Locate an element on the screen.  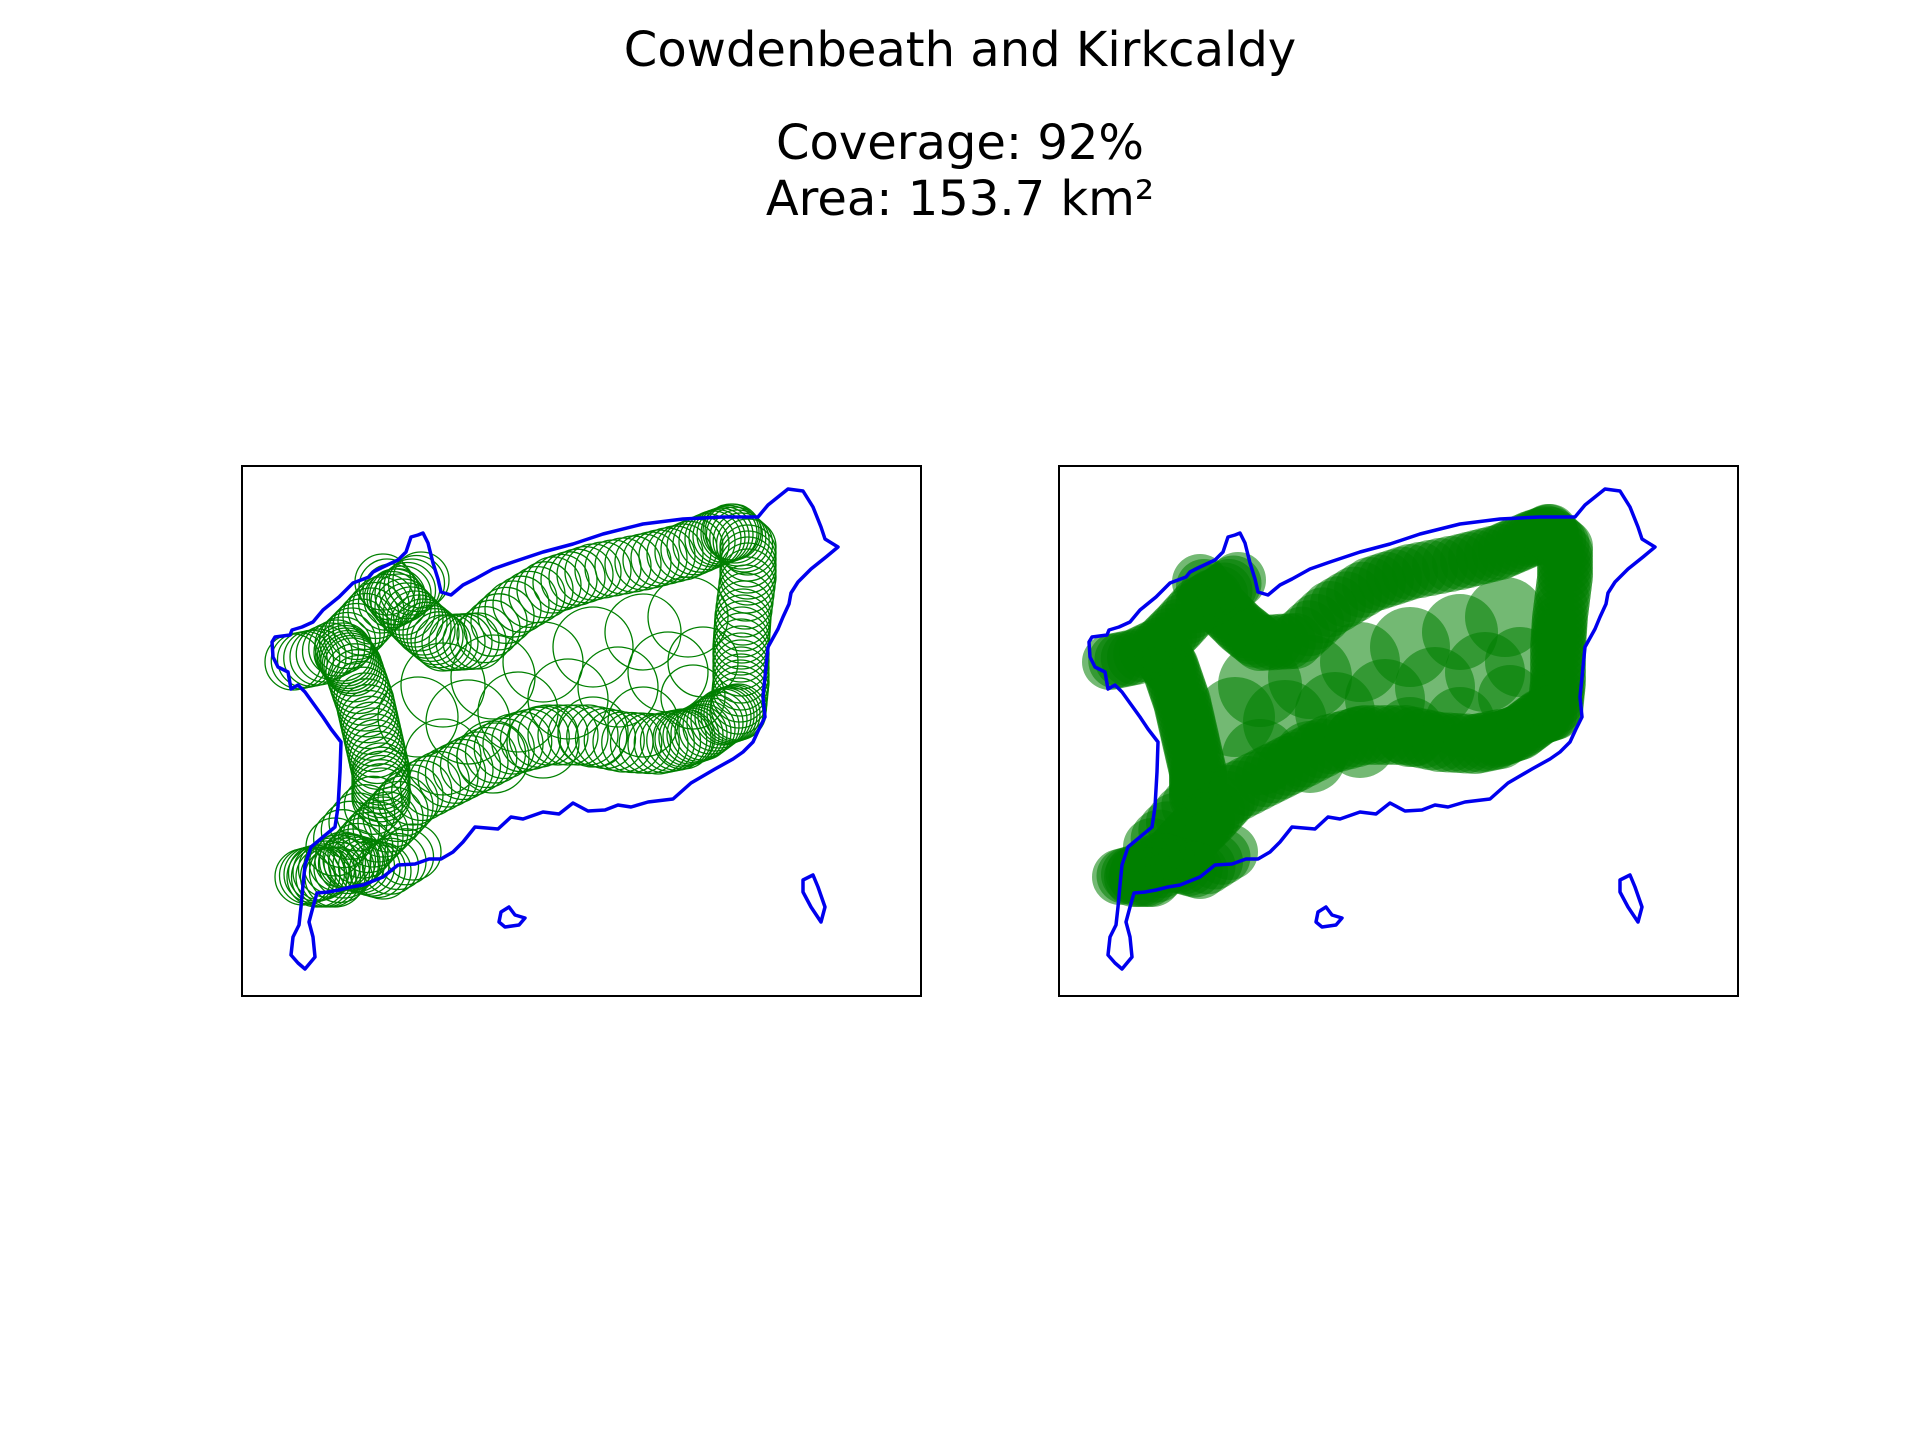
coverage-map-outlines is located at coordinates (552, 729).